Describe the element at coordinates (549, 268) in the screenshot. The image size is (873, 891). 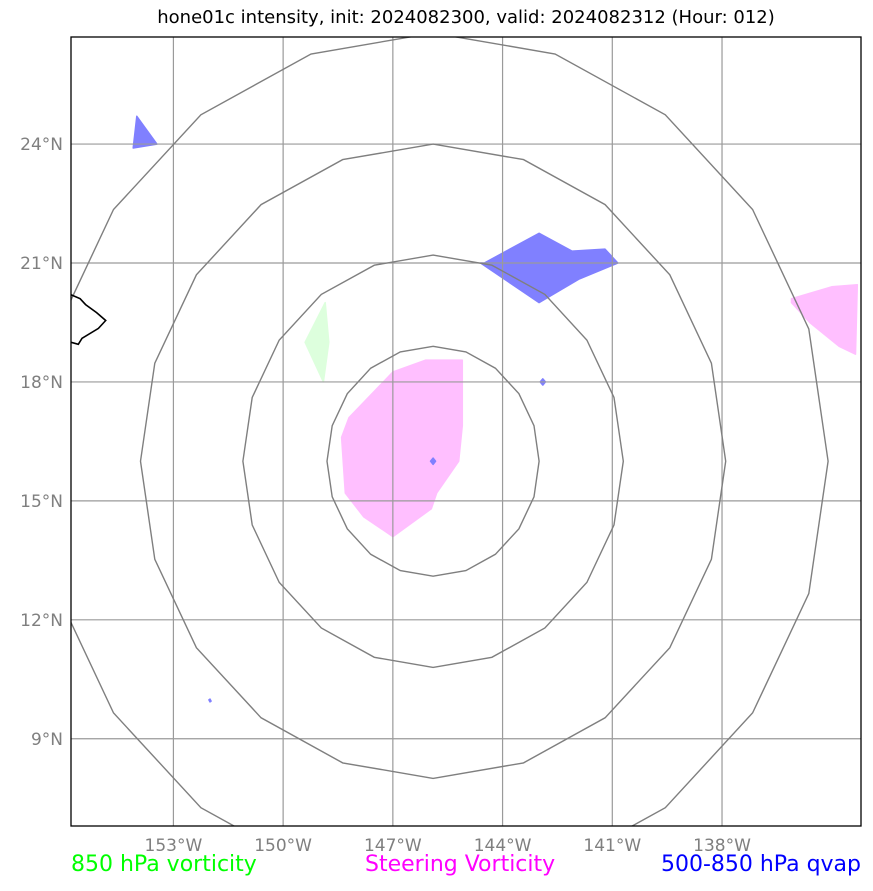
I see `500-850-hpa-qvap-region-0` at that location.